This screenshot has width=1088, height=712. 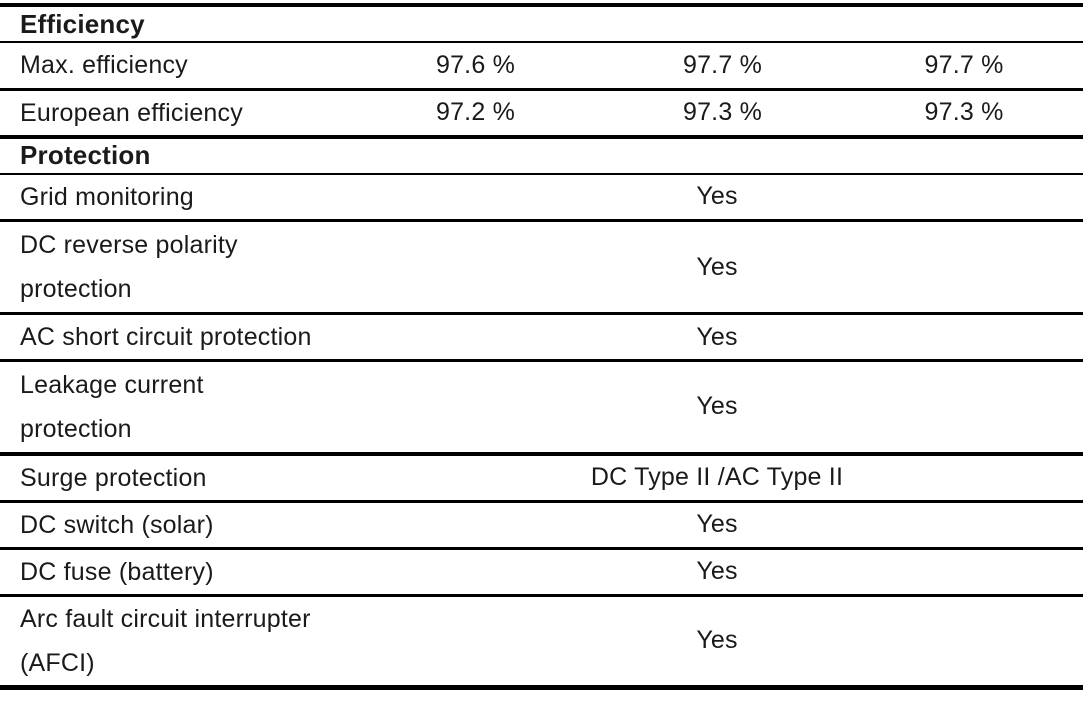 I want to click on spec-label-text: DC reverse polarity, so click(x=129, y=245).